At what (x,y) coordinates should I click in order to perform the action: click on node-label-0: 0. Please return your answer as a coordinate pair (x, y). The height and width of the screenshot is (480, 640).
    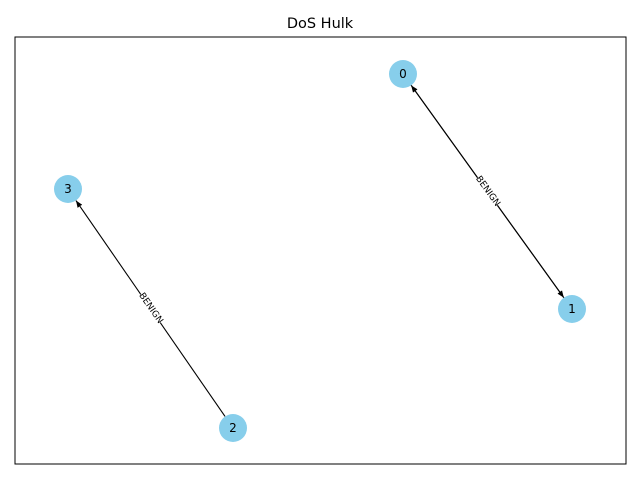
    Looking at the image, I should click on (403, 74).